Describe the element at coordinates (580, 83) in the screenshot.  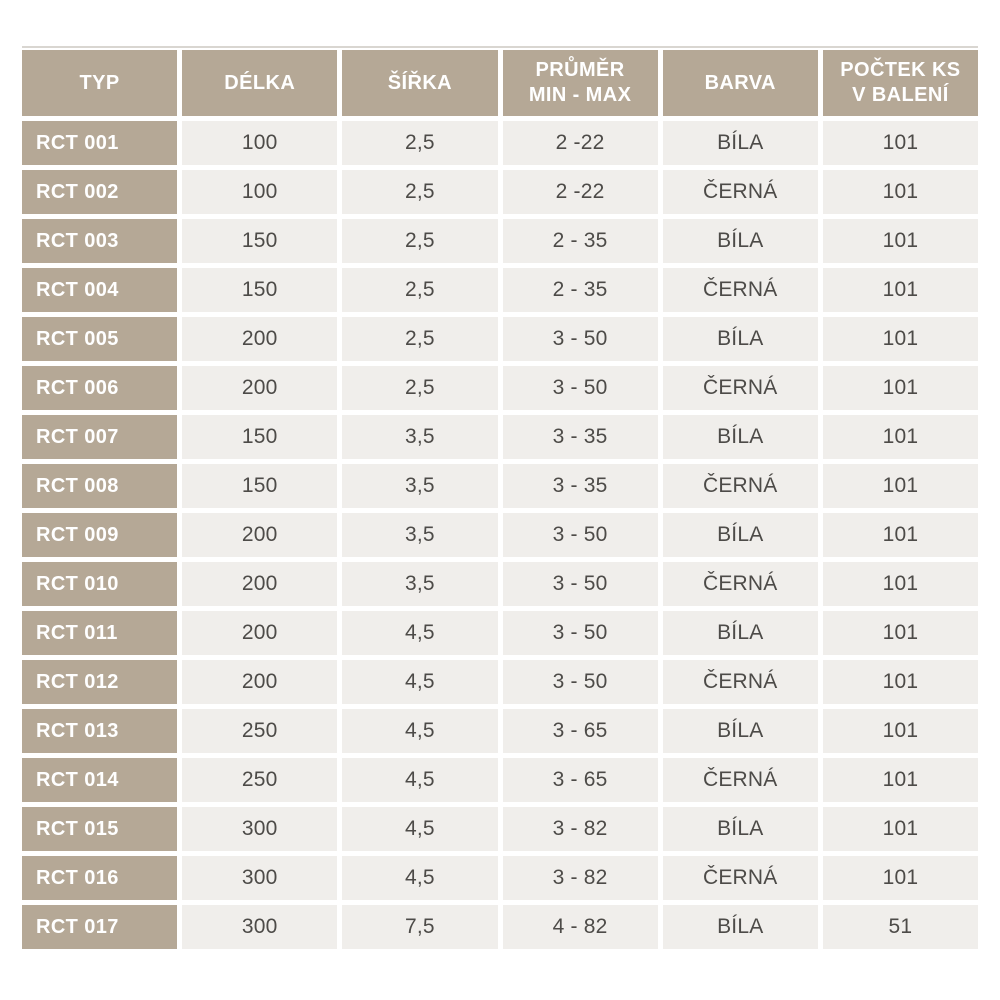
I see `column-header-prumer-min-max: PRŮMĚR MIN - MAX` at that location.